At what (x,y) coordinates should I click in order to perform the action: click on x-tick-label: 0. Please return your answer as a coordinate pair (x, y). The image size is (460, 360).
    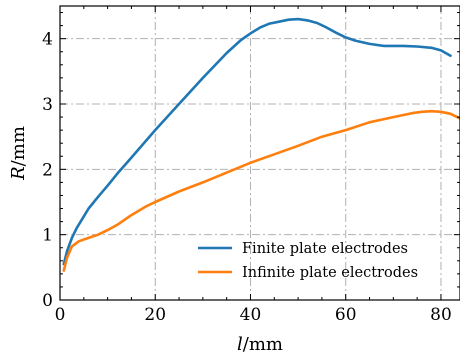
    Looking at the image, I should click on (60, 315).